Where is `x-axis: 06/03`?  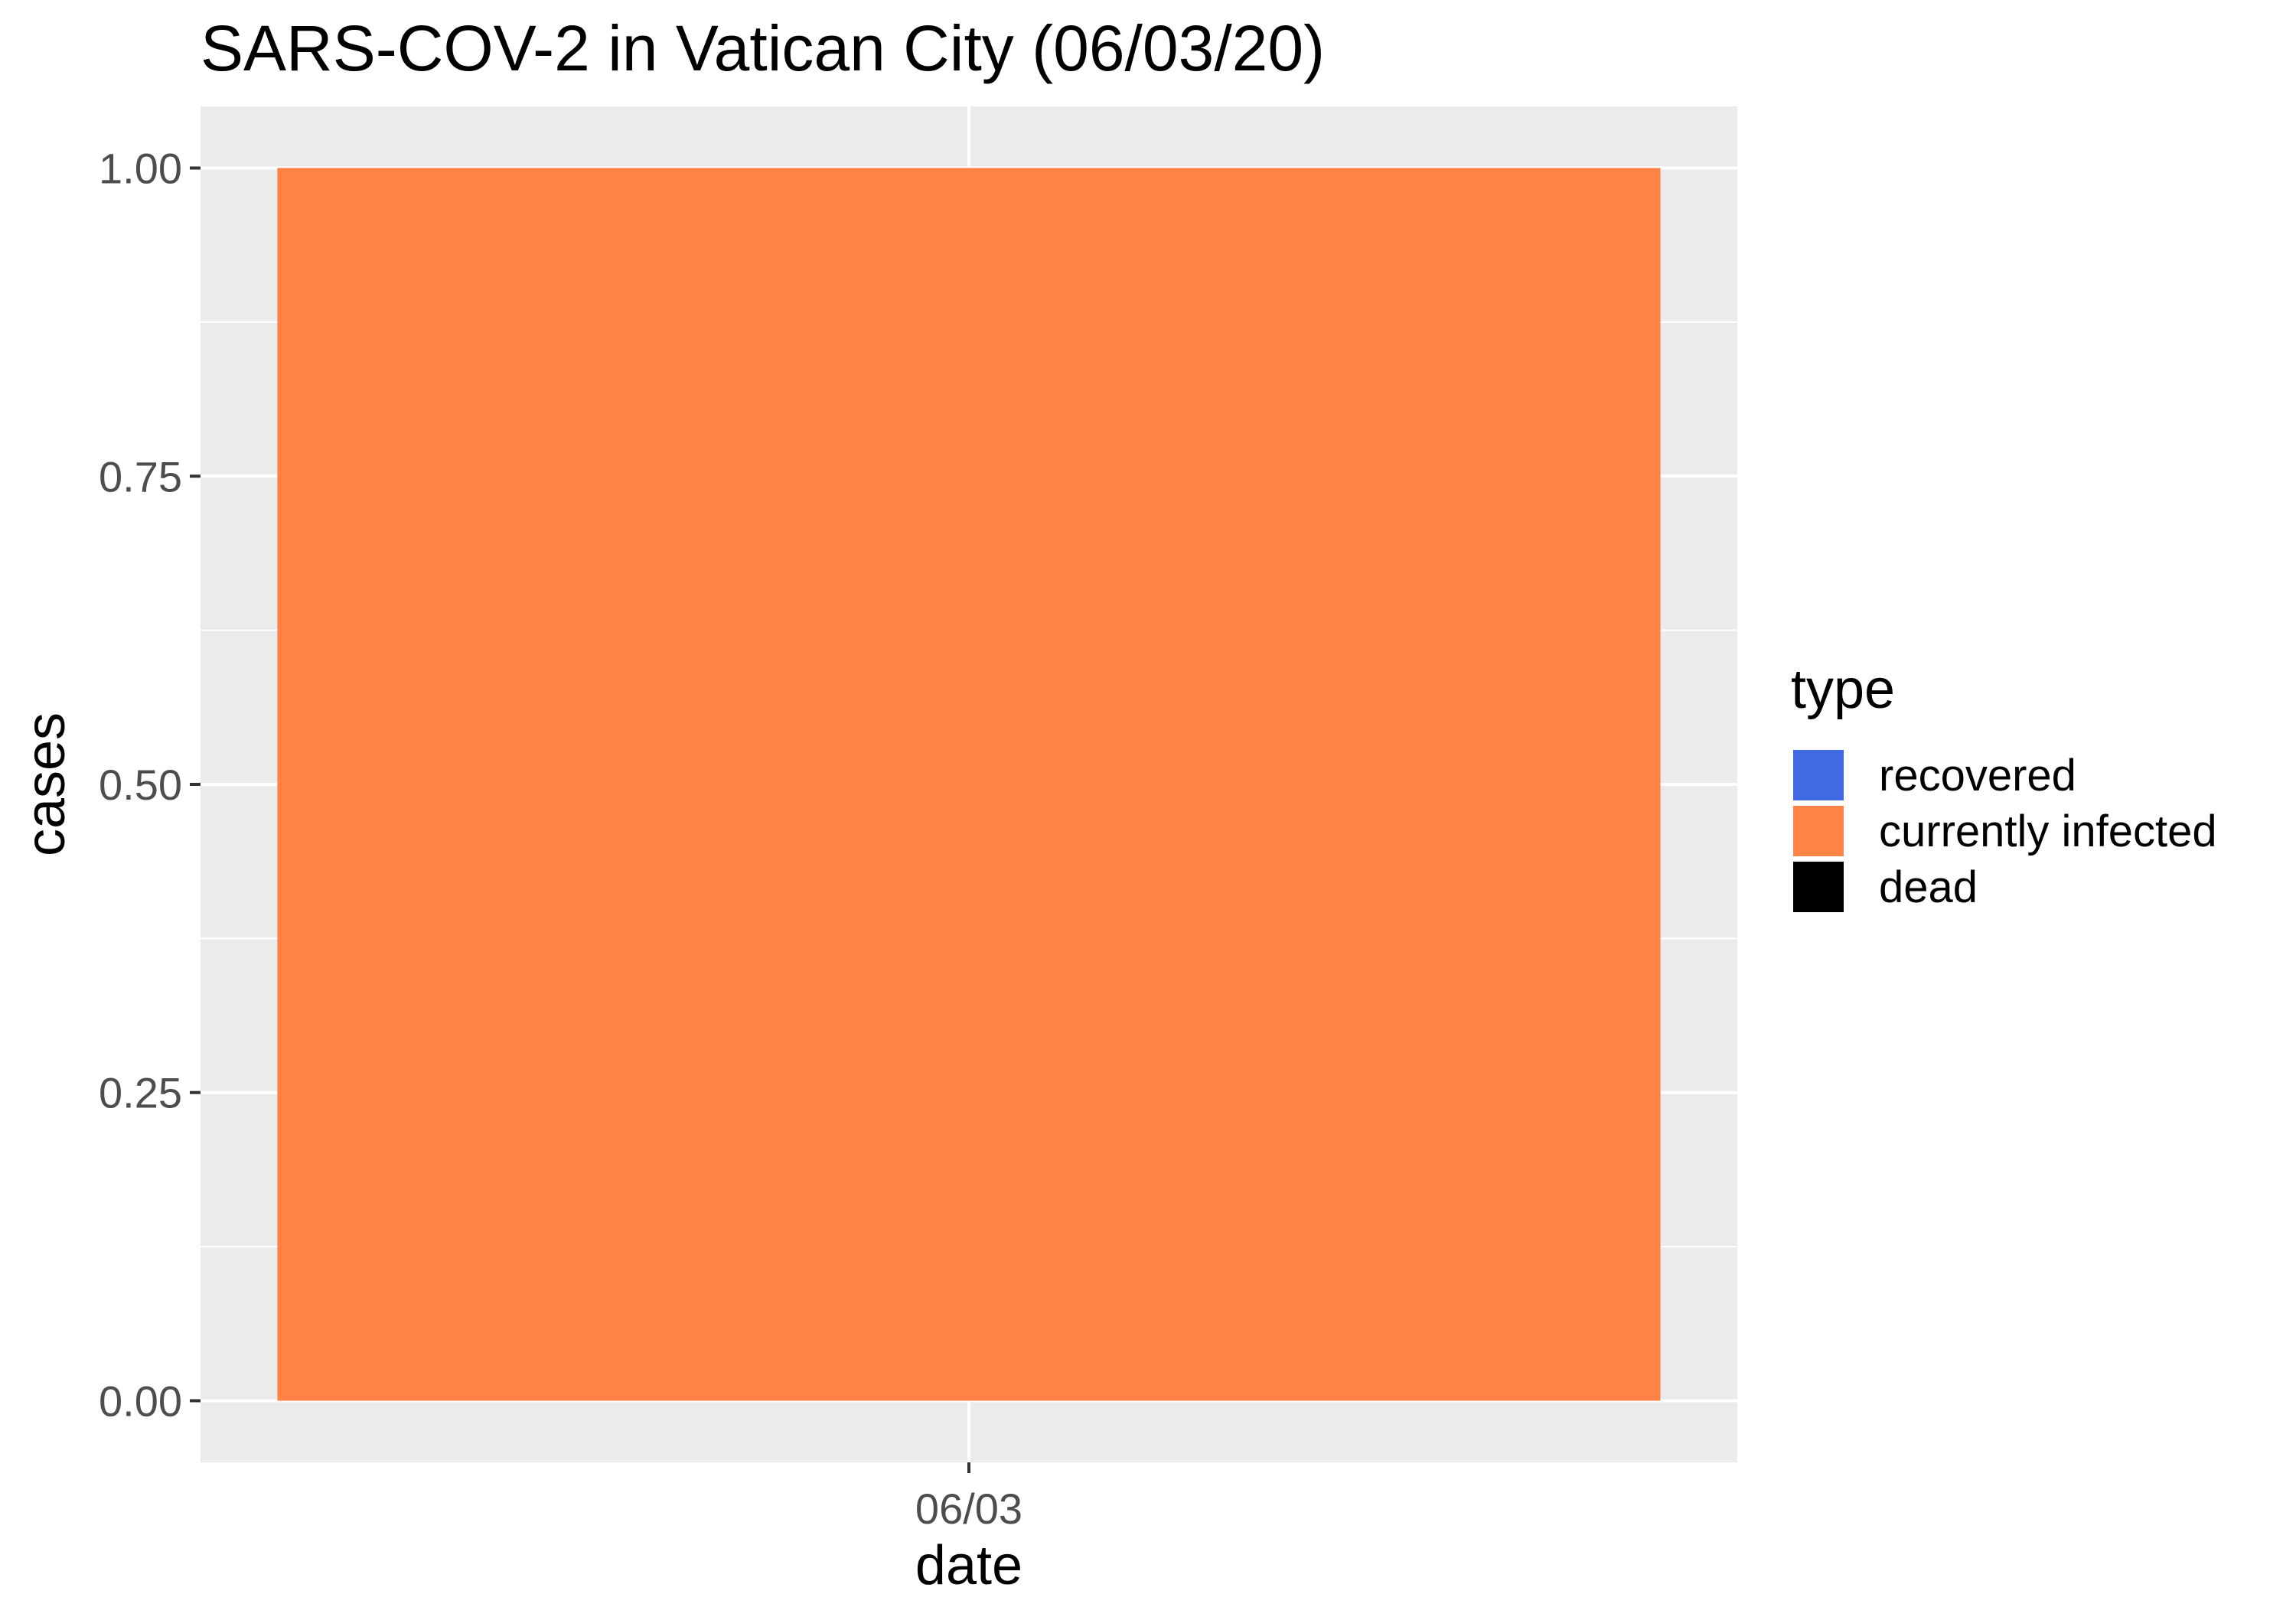 x-axis: 06/03 is located at coordinates (968, 1497).